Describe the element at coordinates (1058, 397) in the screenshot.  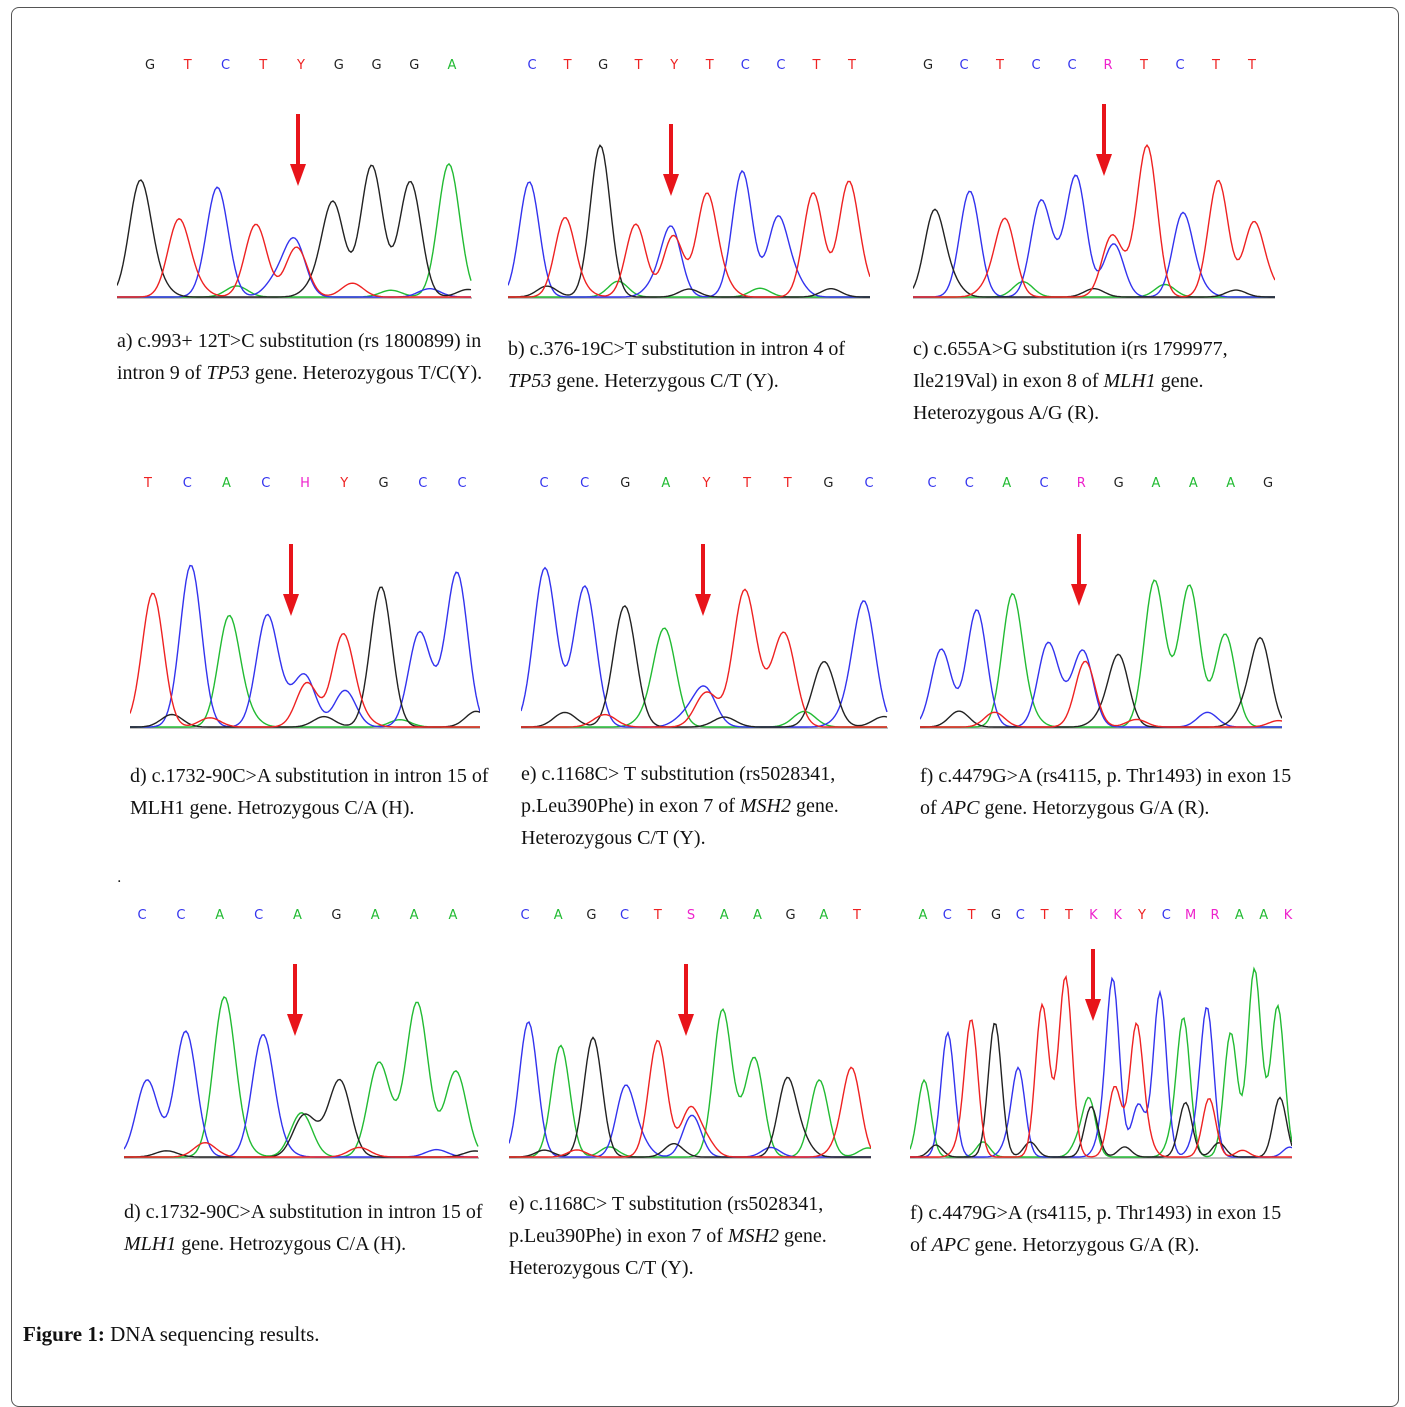
I see `caption-text: gene. Heterozygous A/G (R).` at that location.